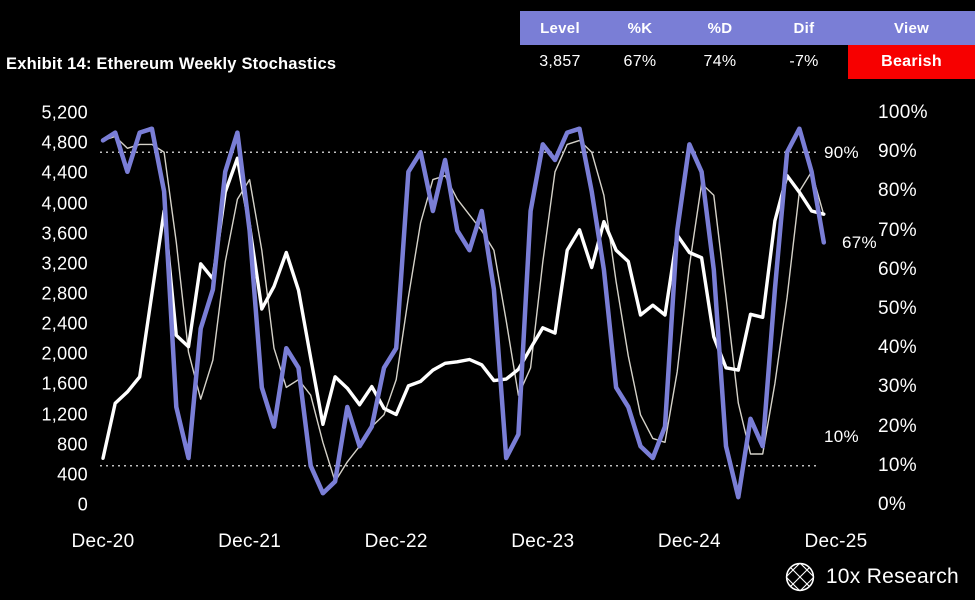 This screenshot has height=600, width=975. Describe the element at coordinates (64, 203) in the screenshot. I see `left-axis-tick: 4,000` at that location.